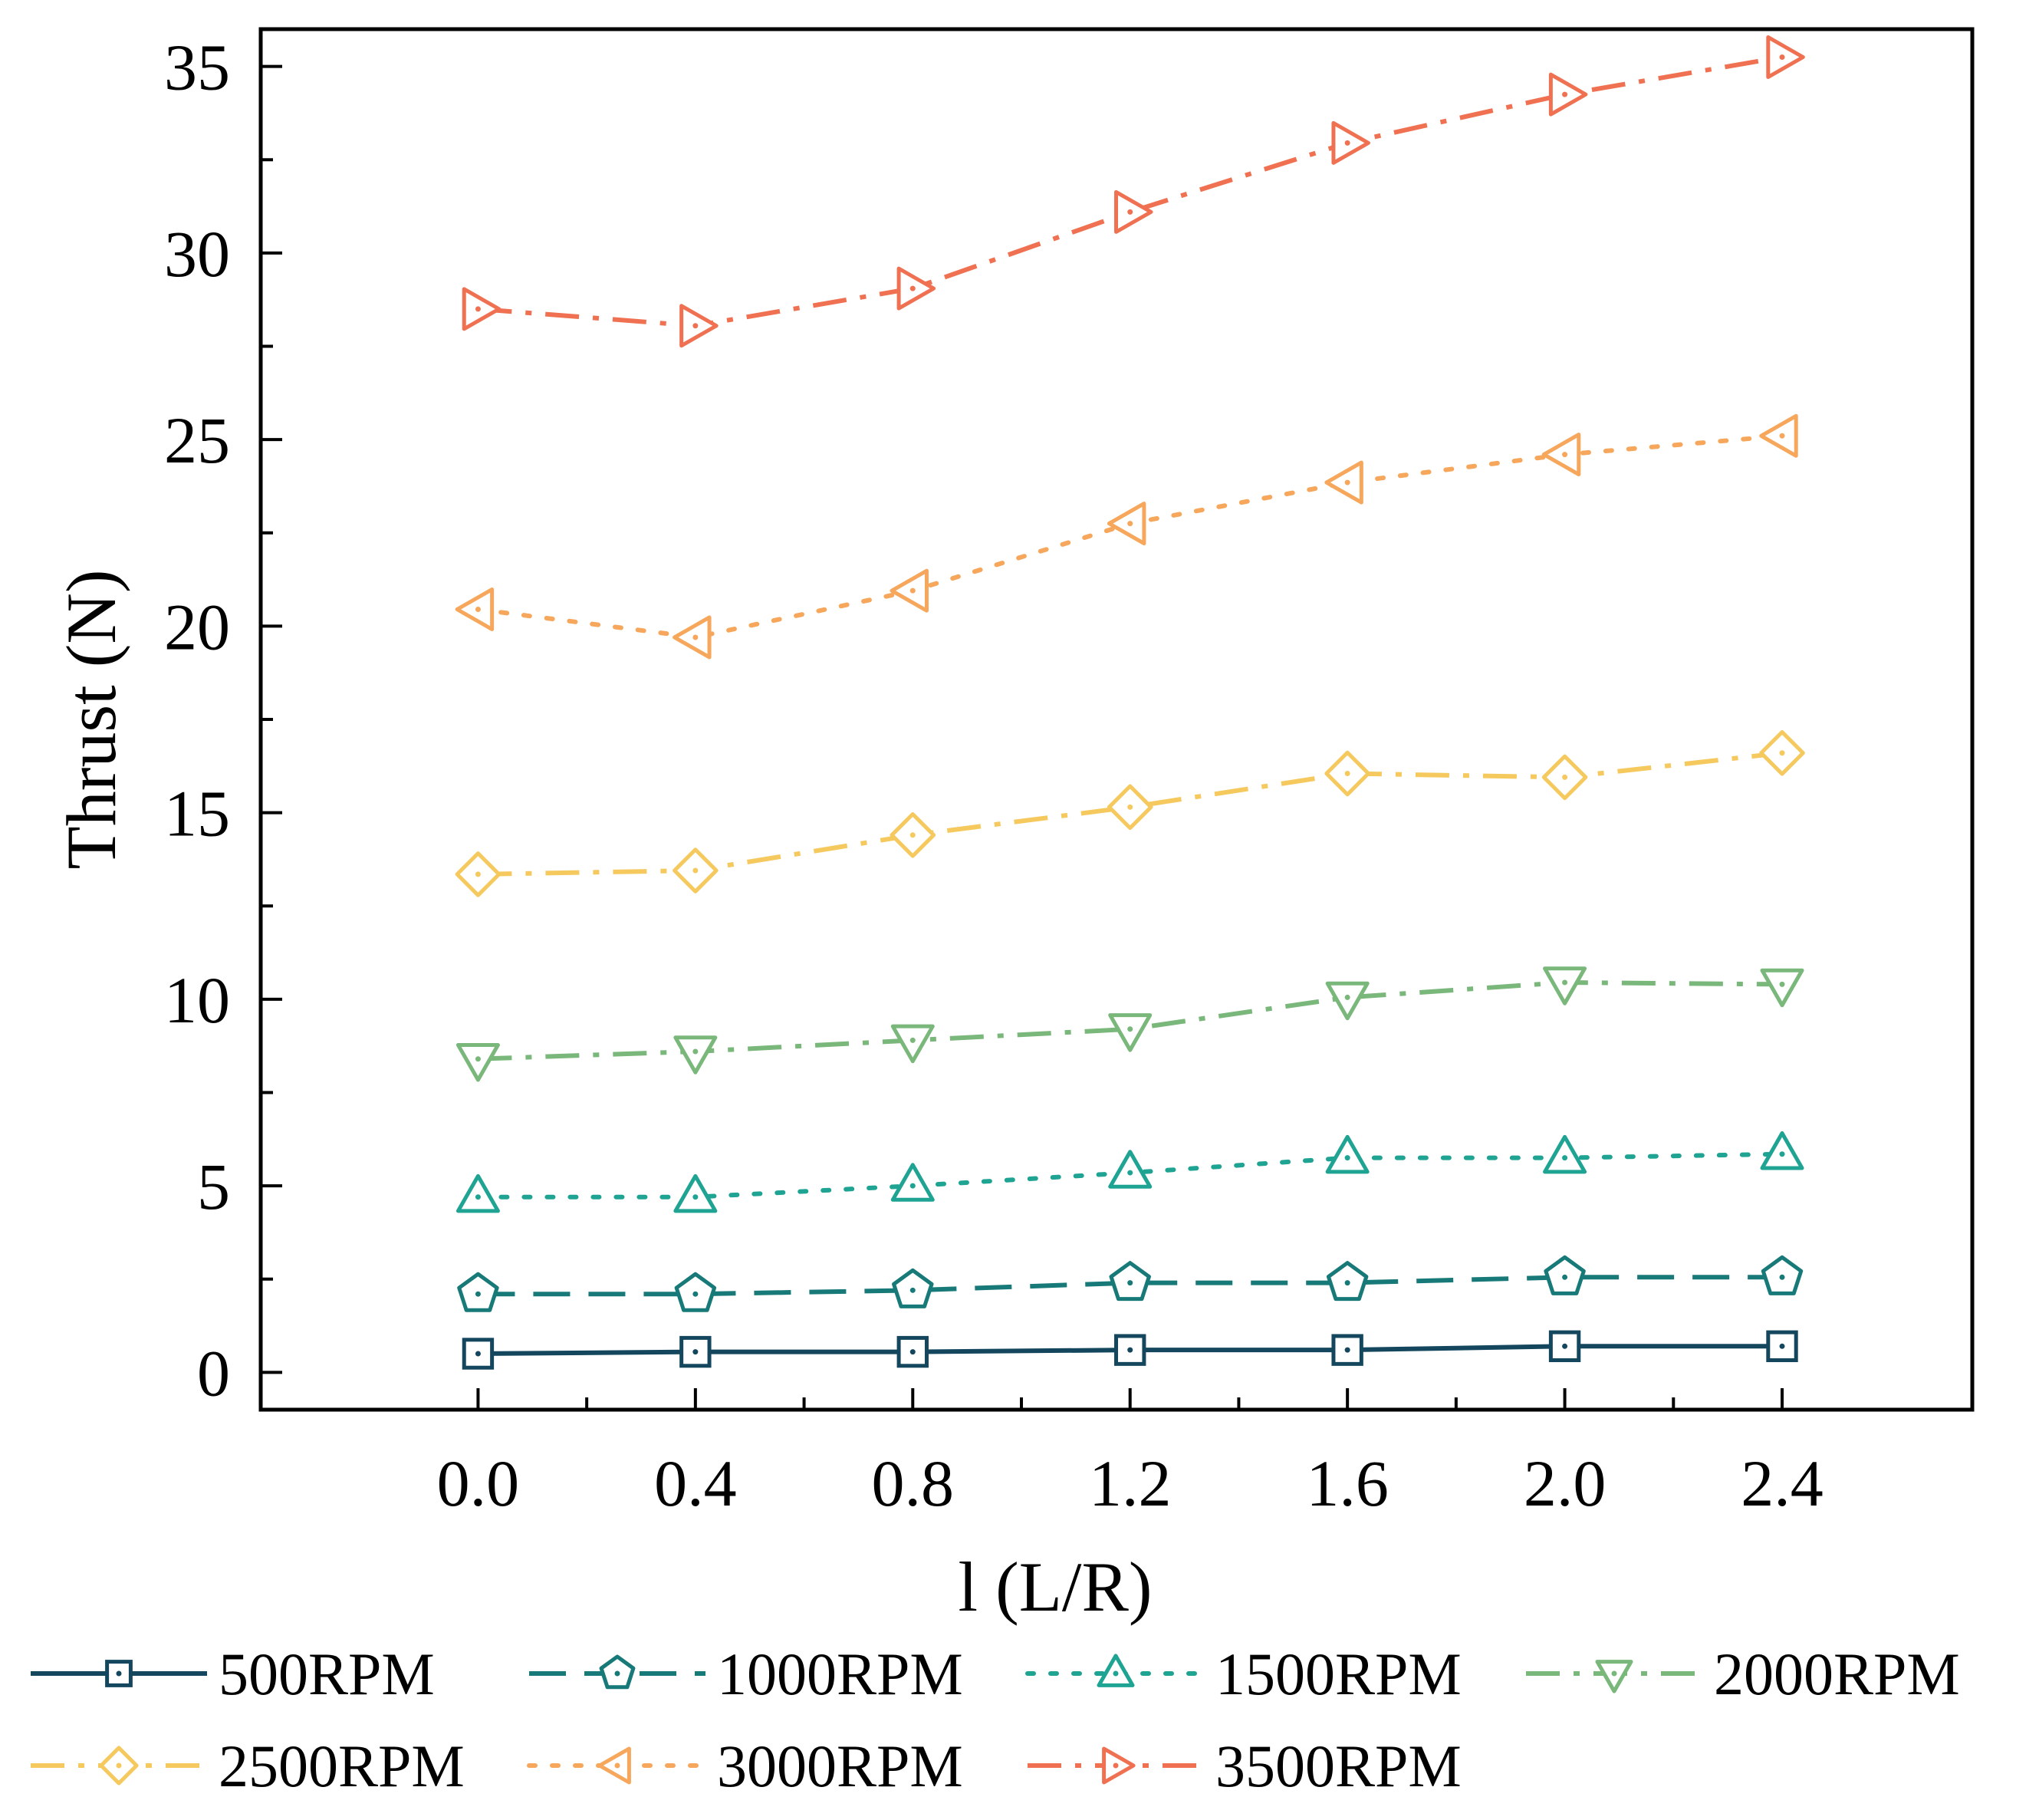 Image resolution: width=2039 pixels, height=1820 pixels. I want to click on legend-label-1500rpm: 1500RPM, so click(1338, 1674).